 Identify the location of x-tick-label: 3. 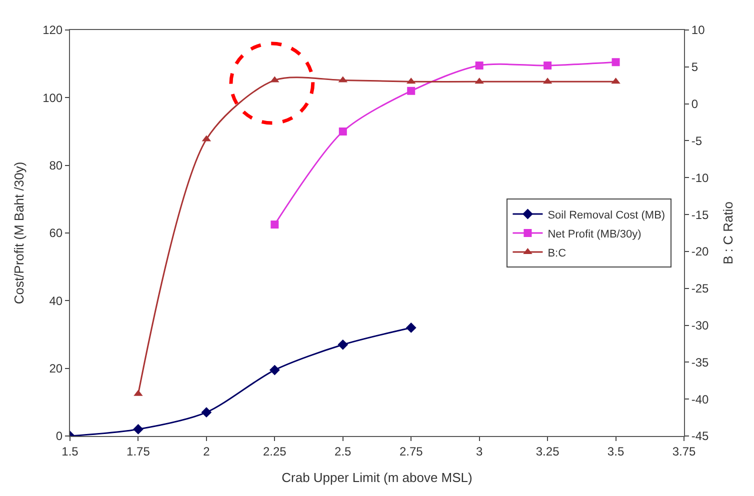
(479, 451).